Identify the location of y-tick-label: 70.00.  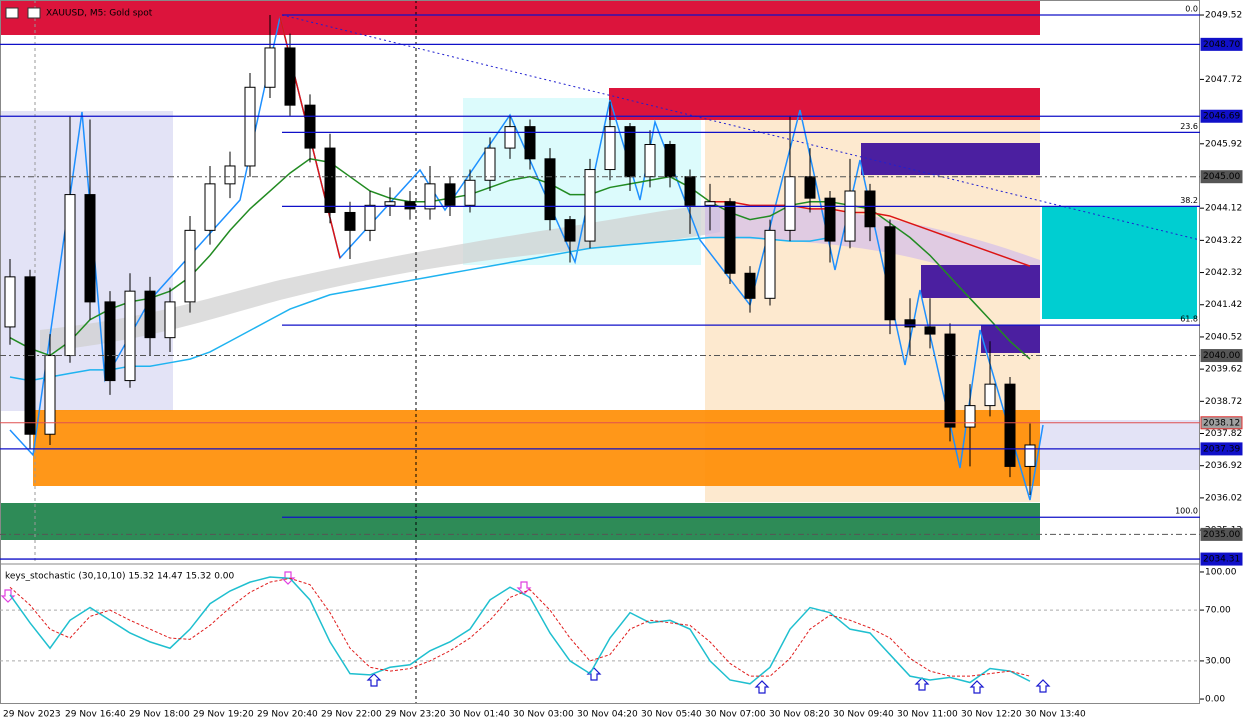
(1218, 611).